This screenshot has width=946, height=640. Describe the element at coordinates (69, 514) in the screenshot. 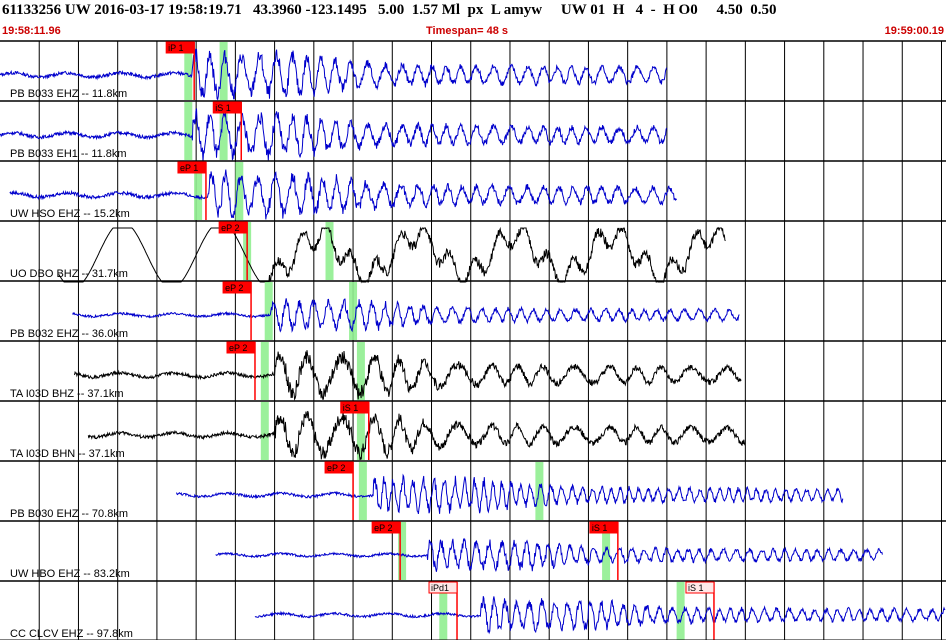

I see `station-label: PB B030 EHZ -- 70.8km` at that location.